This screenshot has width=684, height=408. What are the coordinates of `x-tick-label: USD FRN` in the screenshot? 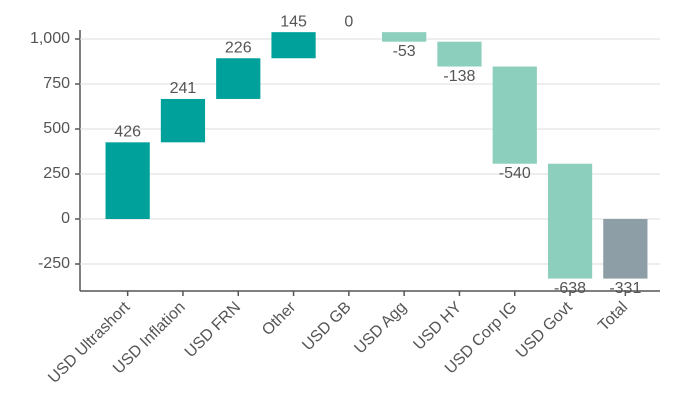 It's located at (213, 330).